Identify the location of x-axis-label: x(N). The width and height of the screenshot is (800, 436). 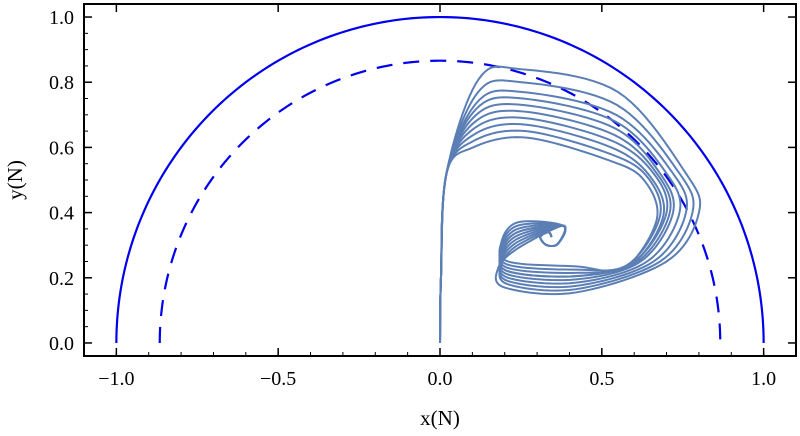
(440, 418).